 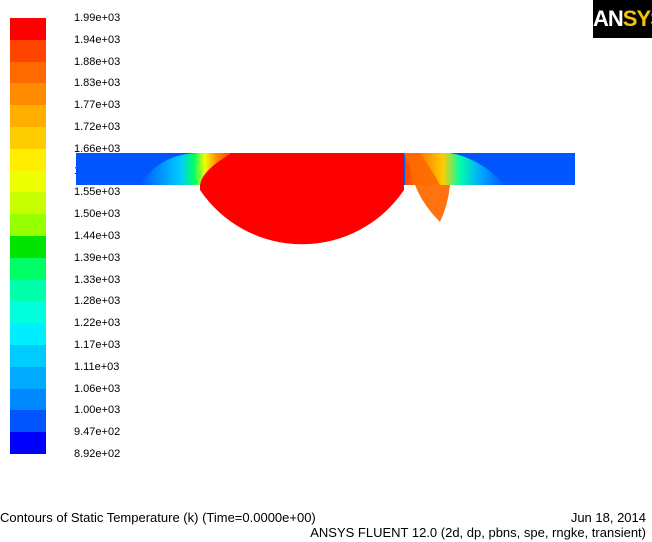 I want to click on legend-tick-label: 1.50e+03, so click(x=97, y=214).